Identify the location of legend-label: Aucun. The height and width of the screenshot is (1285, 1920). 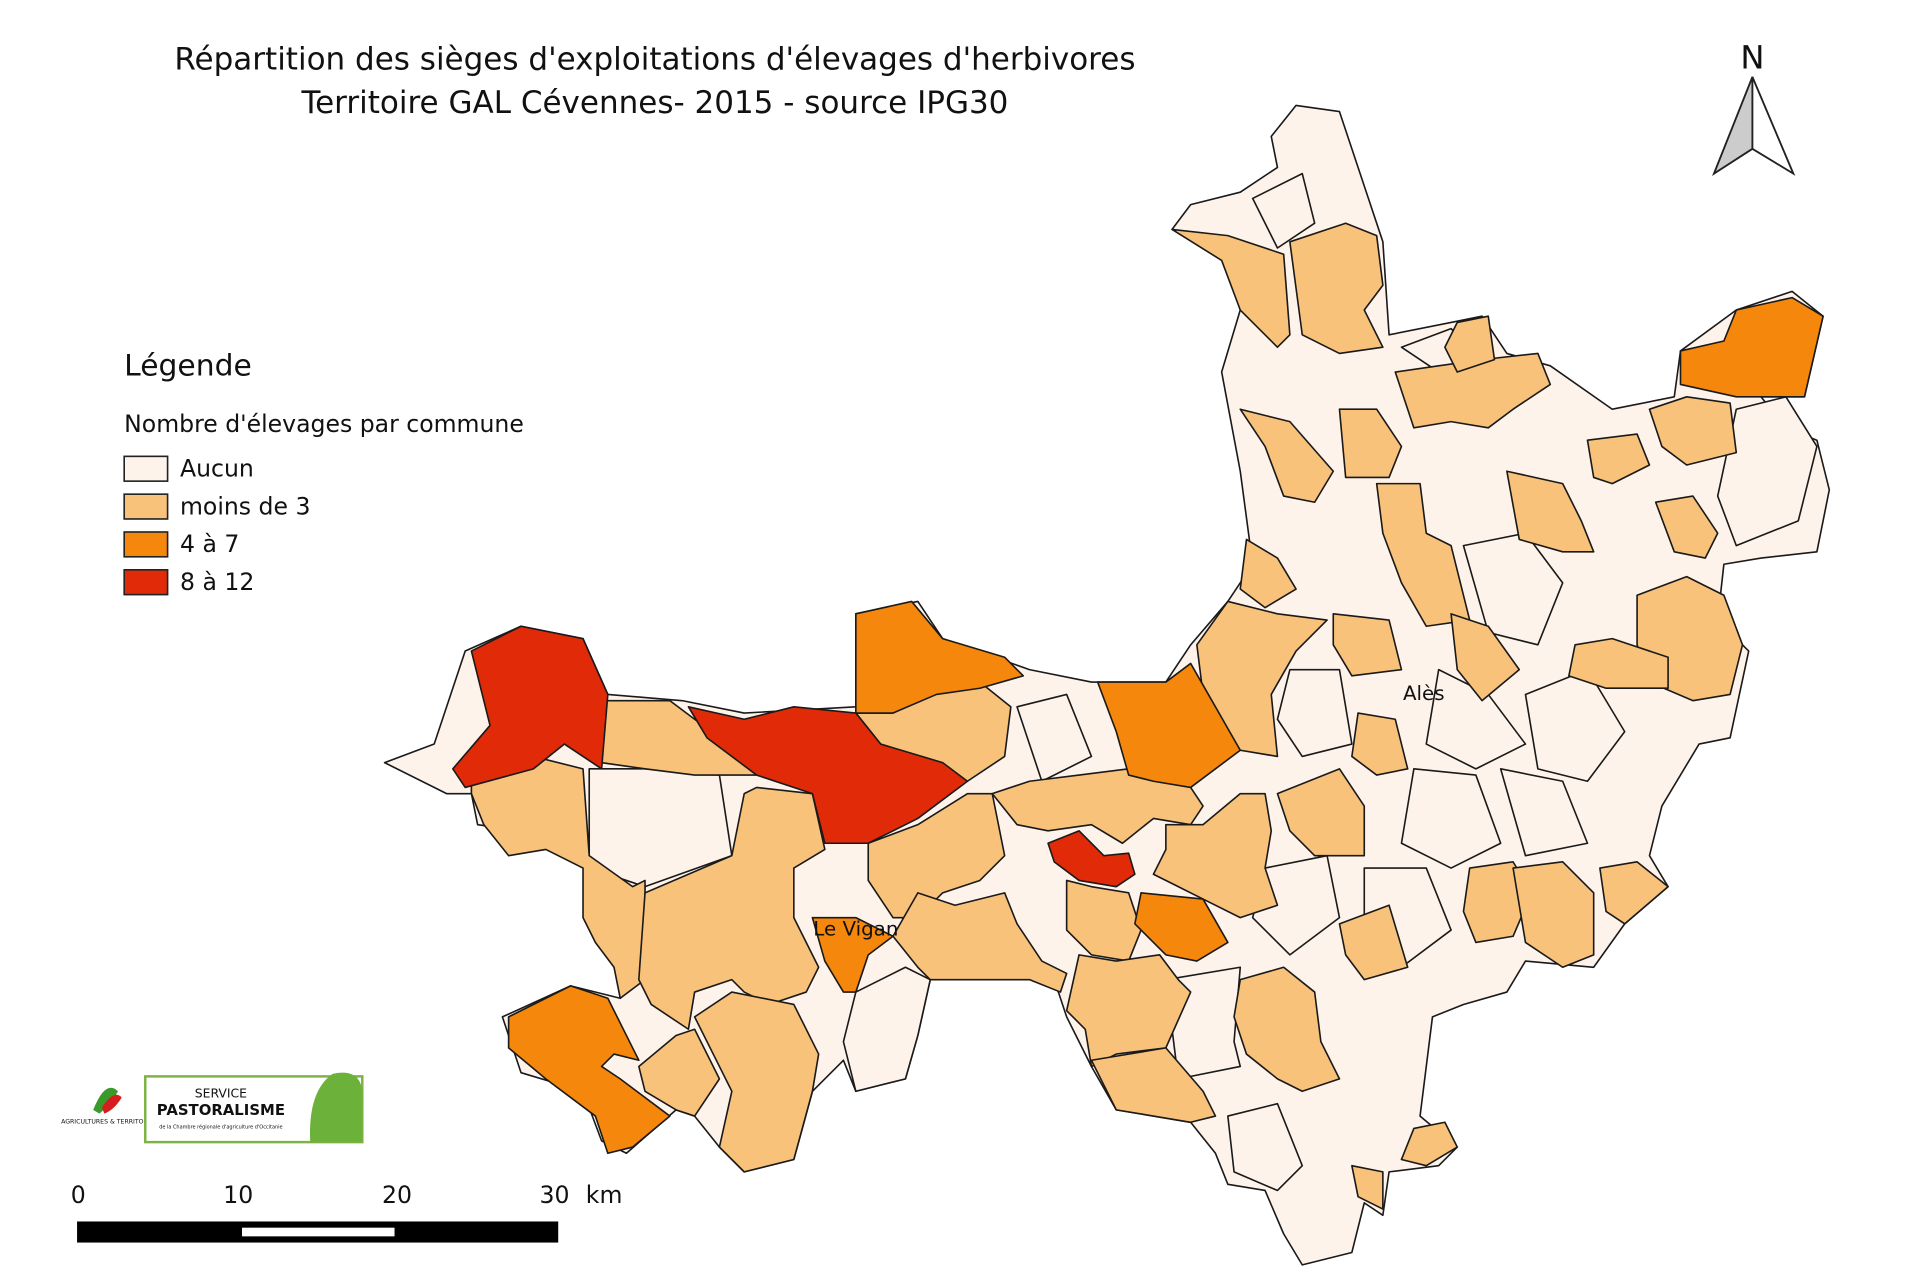
(217, 468).